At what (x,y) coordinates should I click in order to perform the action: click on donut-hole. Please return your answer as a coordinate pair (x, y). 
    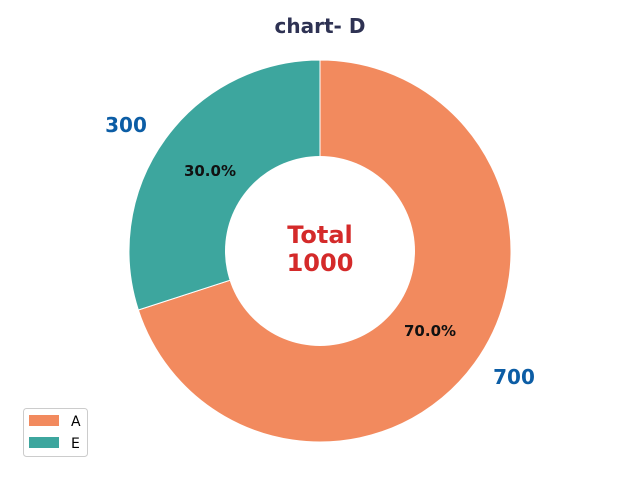
    Looking at the image, I should click on (320, 251).